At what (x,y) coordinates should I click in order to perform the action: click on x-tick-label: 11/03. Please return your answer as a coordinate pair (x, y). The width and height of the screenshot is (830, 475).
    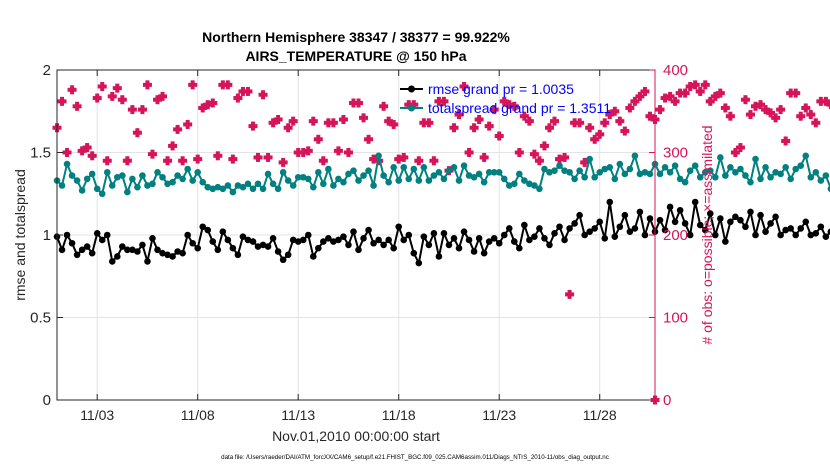
    Looking at the image, I should click on (97, 415).